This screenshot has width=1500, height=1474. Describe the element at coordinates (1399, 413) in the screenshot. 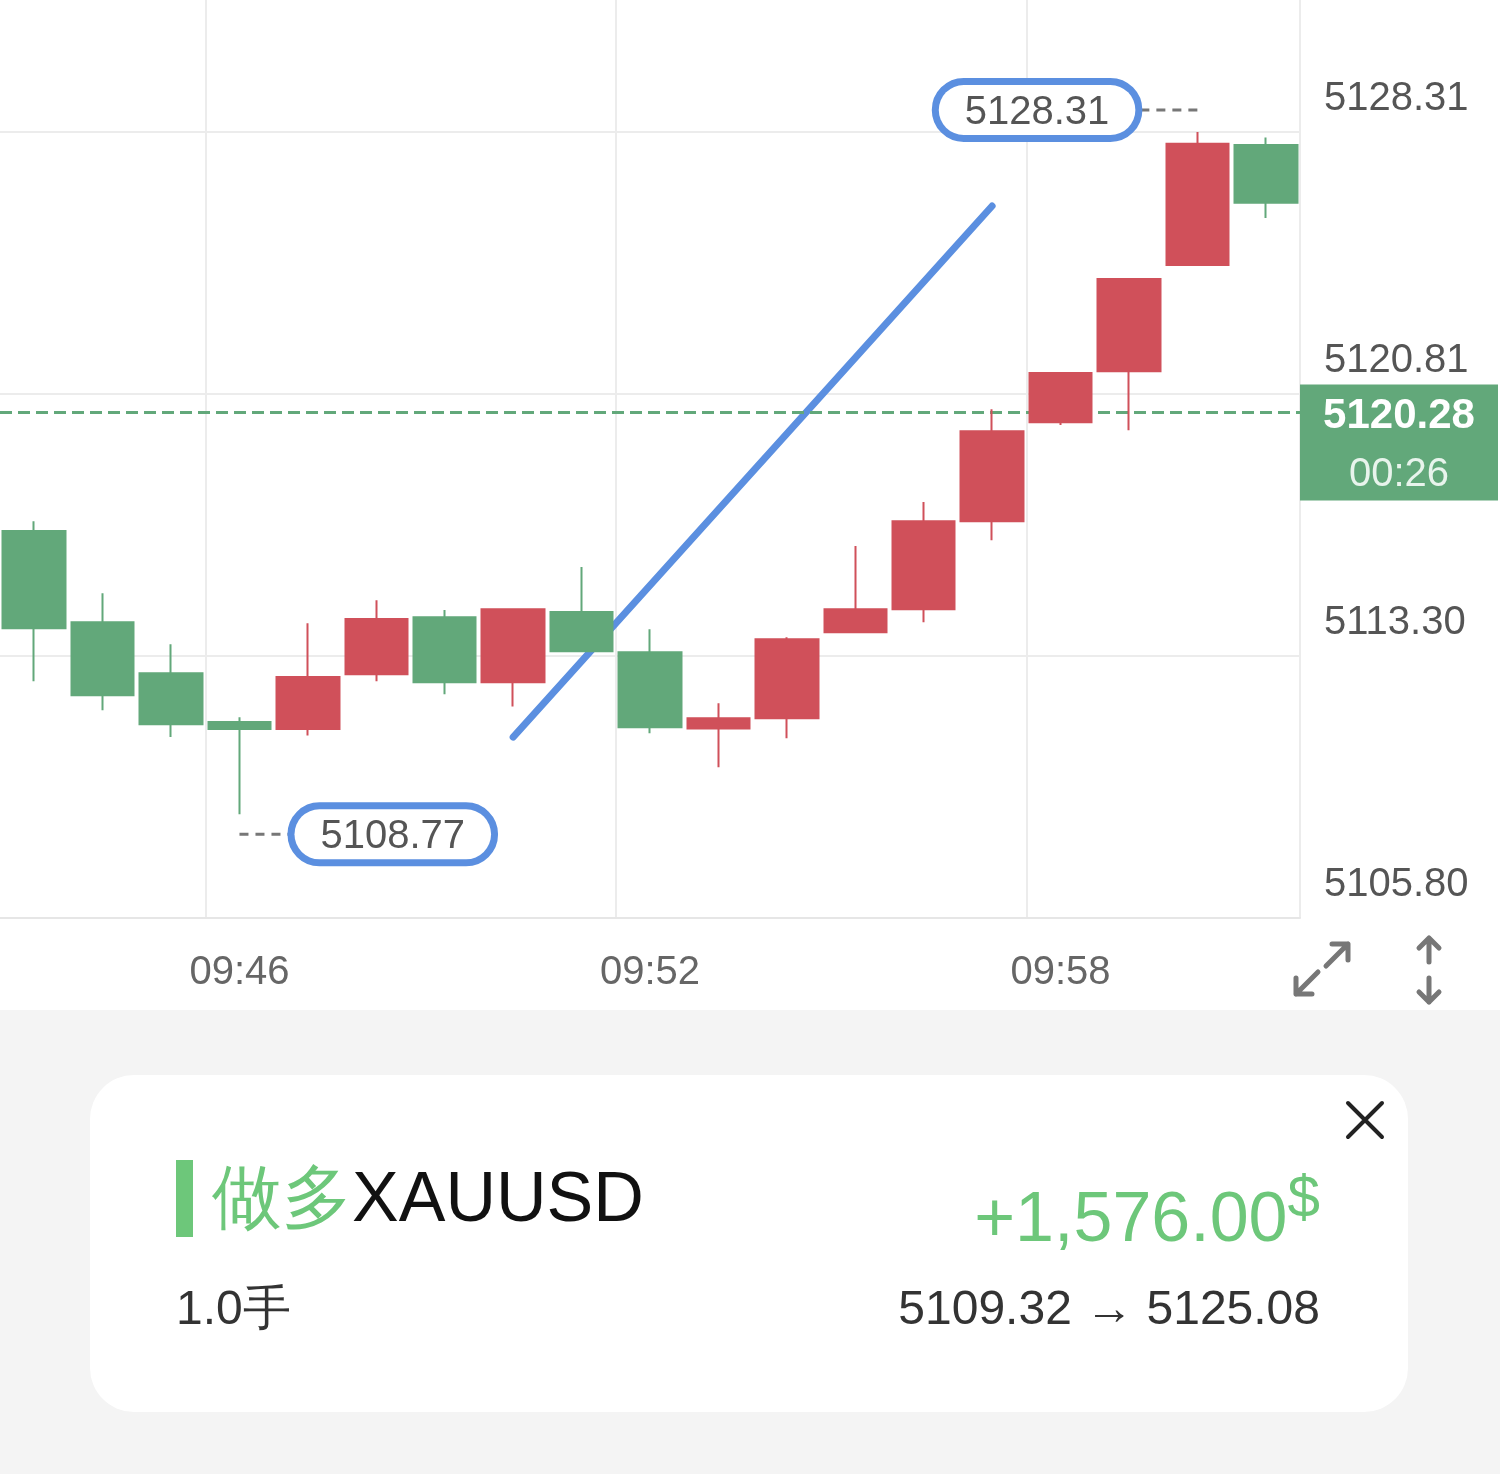

I see `ref-line-label: 5120.28` at that location.